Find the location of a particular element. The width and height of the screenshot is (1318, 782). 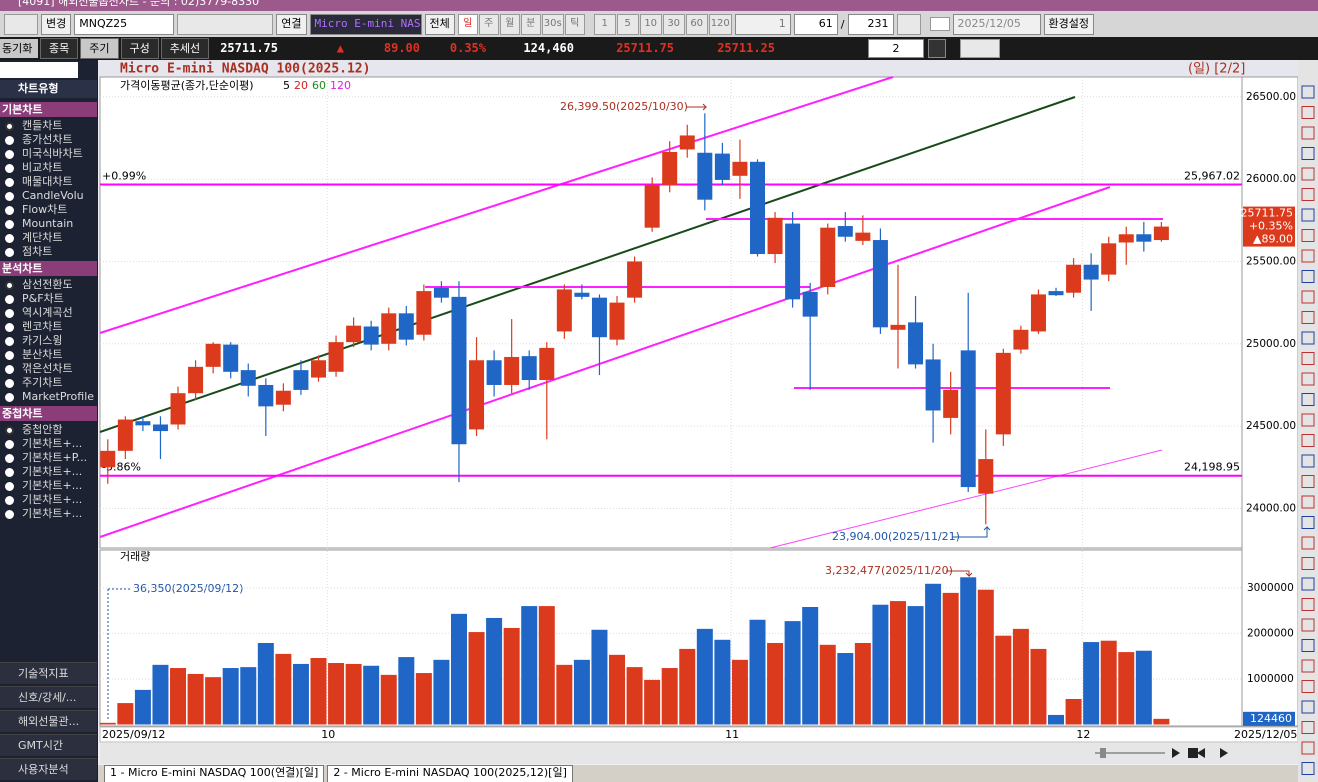

chart-type-item: 계단차트 is located at coordinates (42, 237).